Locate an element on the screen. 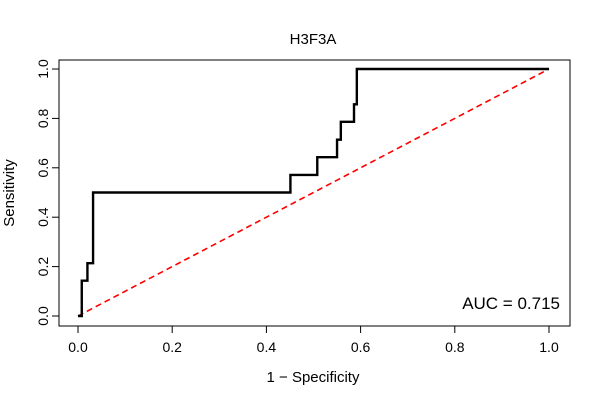  x-tick-label: 0.6 is located at coordinates (361, 347).